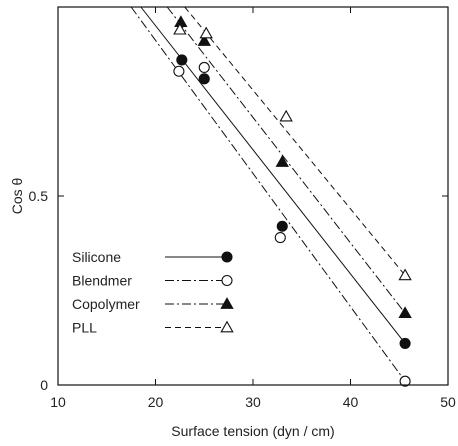 This screenshot has height=446, width=458. Describe the element at coordinates (17, 196) in the screenshot. I see `y-axis-label: Cos θ` at that location.